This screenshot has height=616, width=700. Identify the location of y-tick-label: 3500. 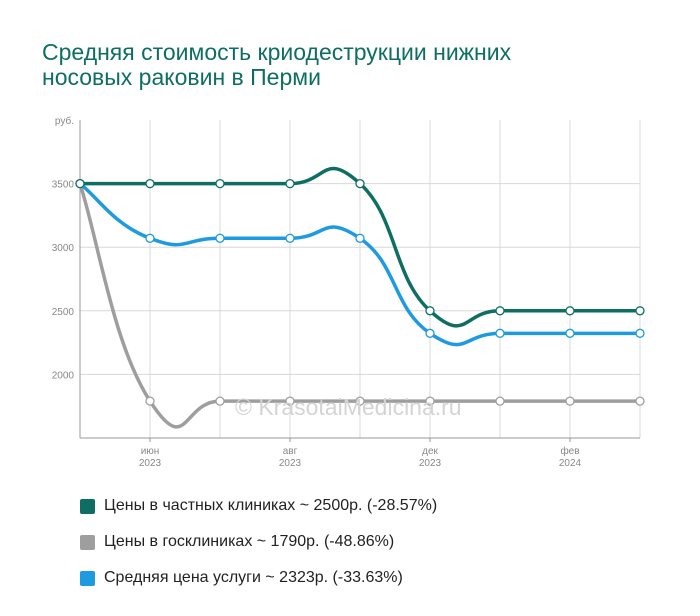
(63, 185).